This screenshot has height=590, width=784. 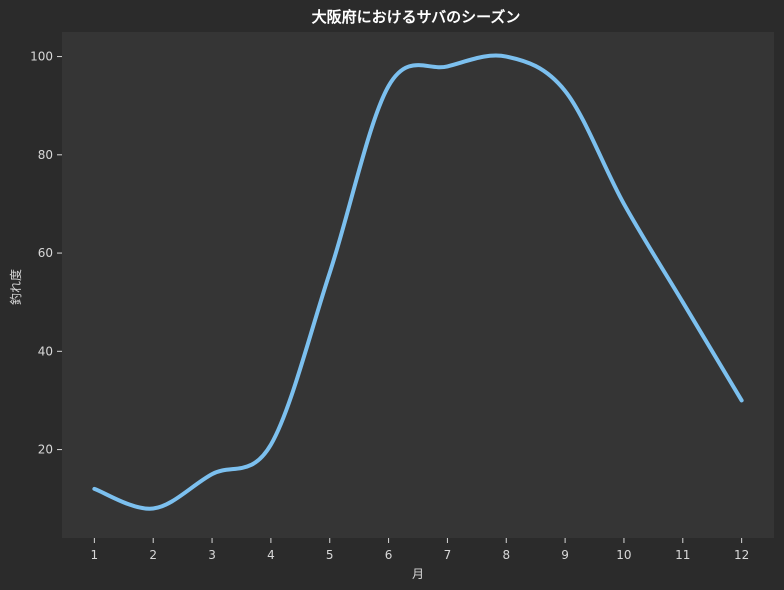 I want to click on x-tick-label: 5, so click(x=330, y=555).